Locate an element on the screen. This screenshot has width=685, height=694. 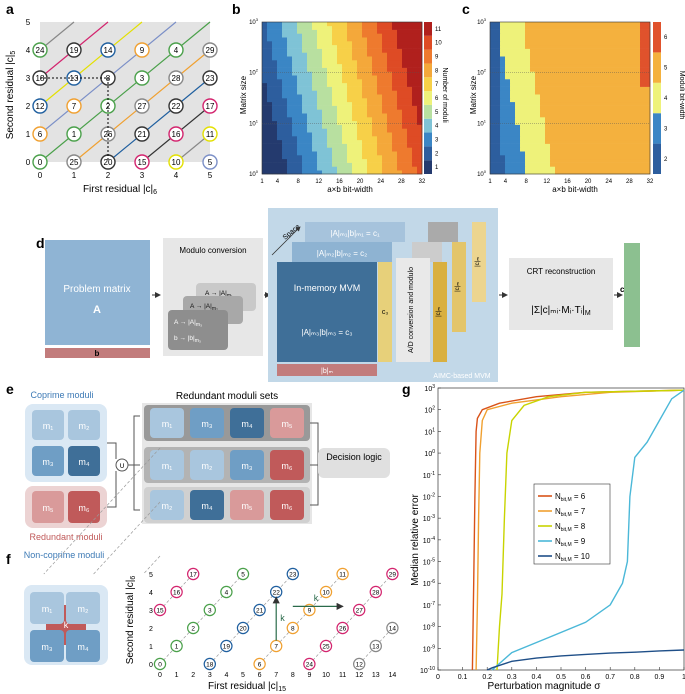
set-modulus-label: m₁ is located at coordinates (167, 466).